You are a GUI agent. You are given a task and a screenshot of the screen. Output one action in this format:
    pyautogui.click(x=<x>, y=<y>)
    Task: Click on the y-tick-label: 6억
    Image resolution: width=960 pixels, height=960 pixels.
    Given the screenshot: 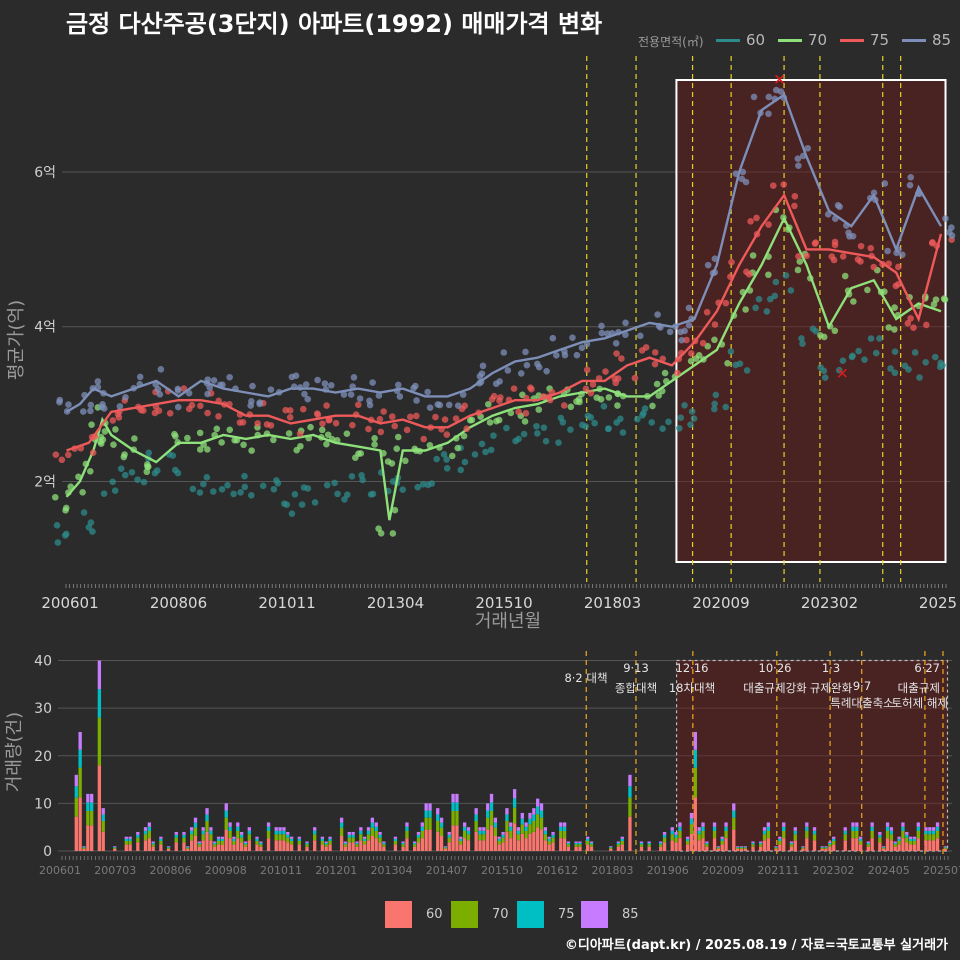 What is the action you would take?
    pyautogui.click(x=45, y=173)
    